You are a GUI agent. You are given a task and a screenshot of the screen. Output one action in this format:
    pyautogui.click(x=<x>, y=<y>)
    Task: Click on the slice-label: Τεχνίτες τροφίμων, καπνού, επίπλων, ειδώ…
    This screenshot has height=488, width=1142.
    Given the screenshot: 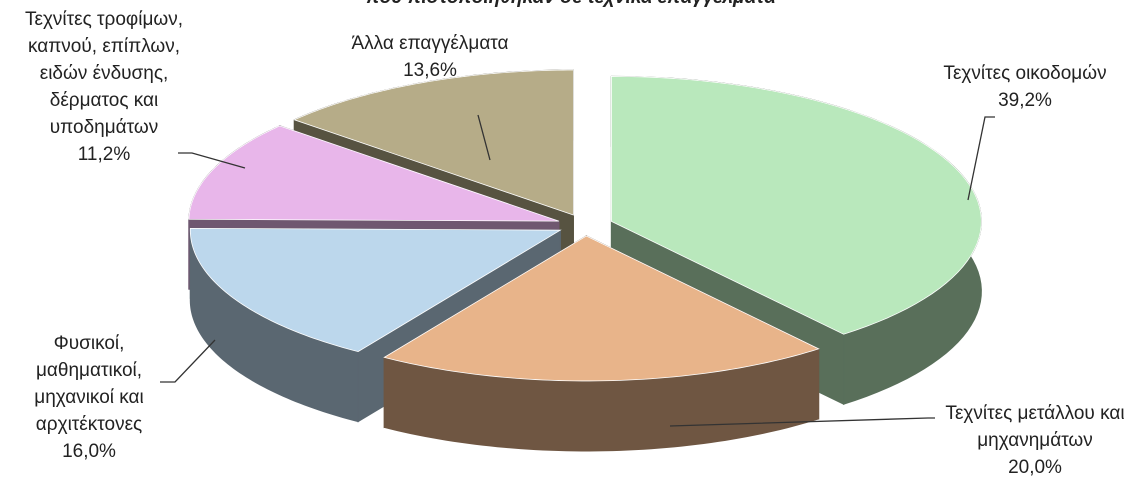 What is the action you would take?
    pyautogui.click(x=104, y=87)
    